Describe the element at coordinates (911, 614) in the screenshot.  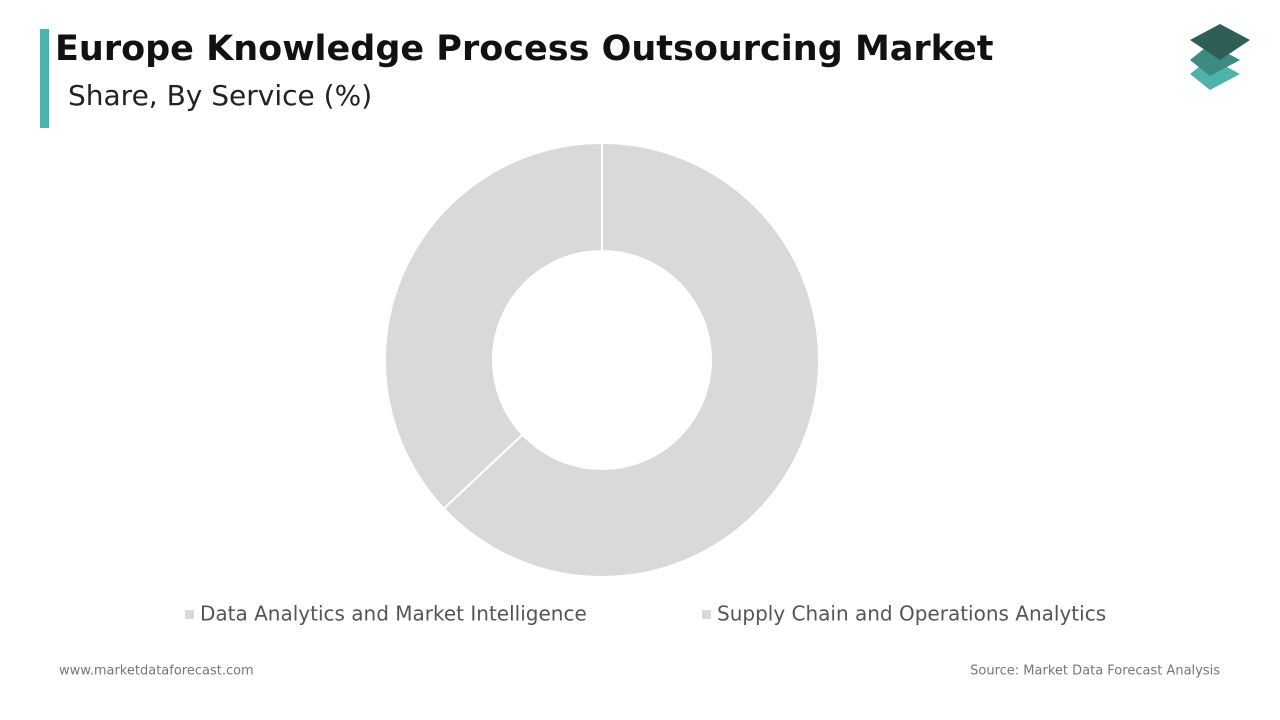
I see `legend-label: Supply Chain and Operations Analytics` at that location.